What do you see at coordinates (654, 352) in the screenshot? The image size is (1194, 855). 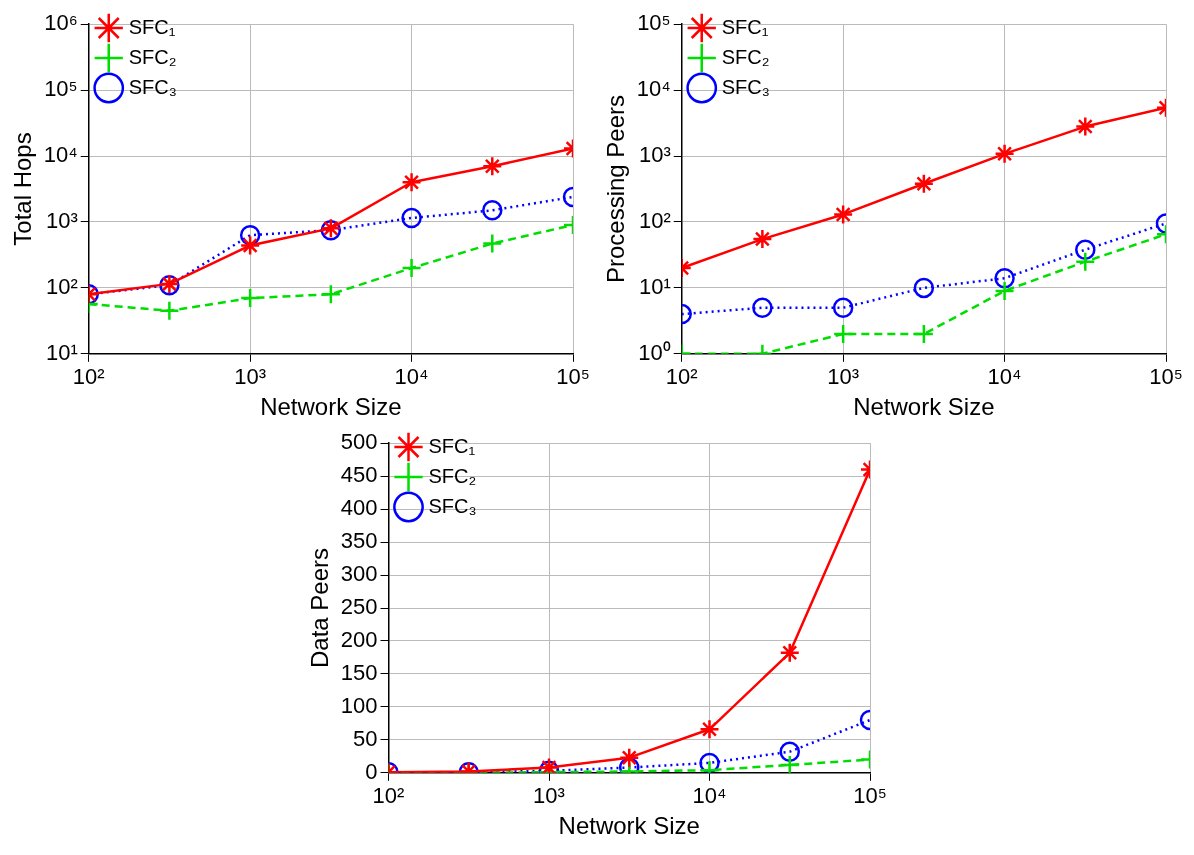 I see `y-tick-label: 10⁰` at bounding box center [654, 352].